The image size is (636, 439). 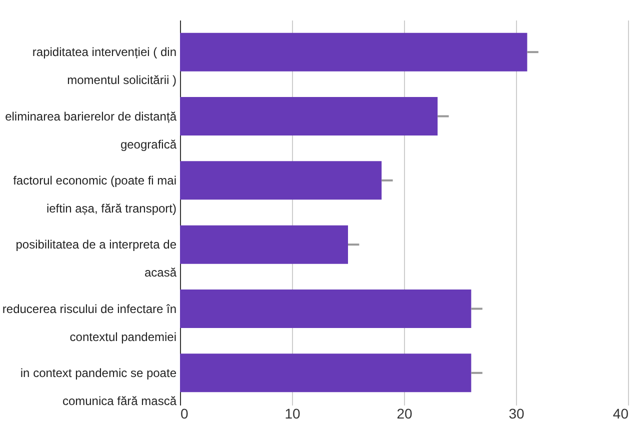 What do you see at coordinates (94, 194) in the screenshot?
I see `y-tick-label: factorul economic (poate fi mai ieftin așa, fără transport)` at bounding box center [94, 194].